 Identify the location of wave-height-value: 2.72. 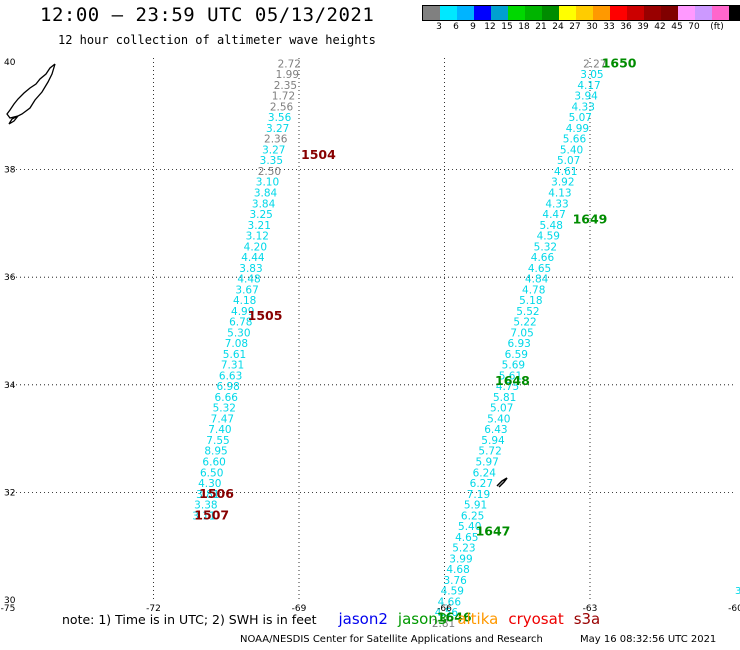
(289, 64).